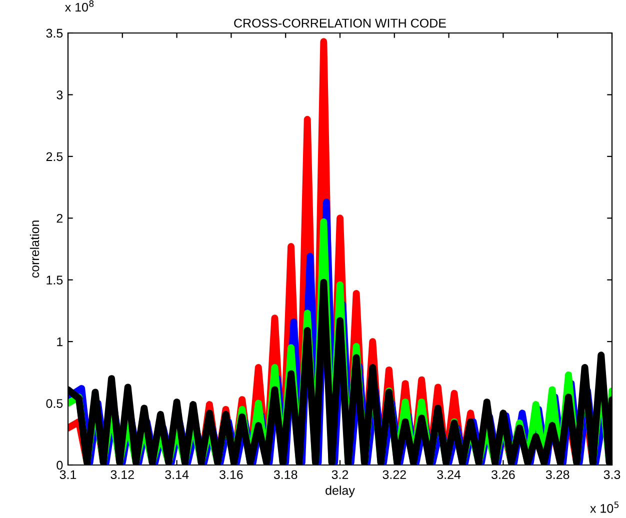 This screenshot has width=626, height=518. Describe the element at coordinates (177, 475) in the screenshot. I see `x-tick-label: 3.14` at that location.